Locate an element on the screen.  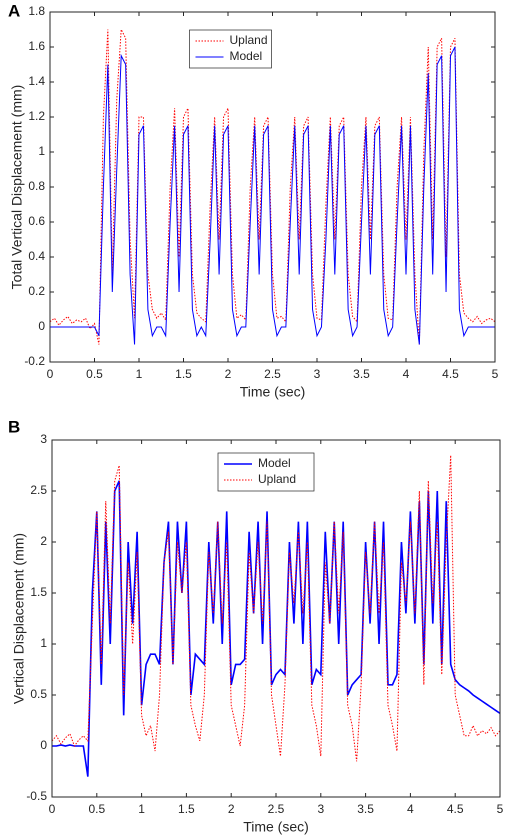
y-tick-label: 1.8 is located at coordinates (36, 11).